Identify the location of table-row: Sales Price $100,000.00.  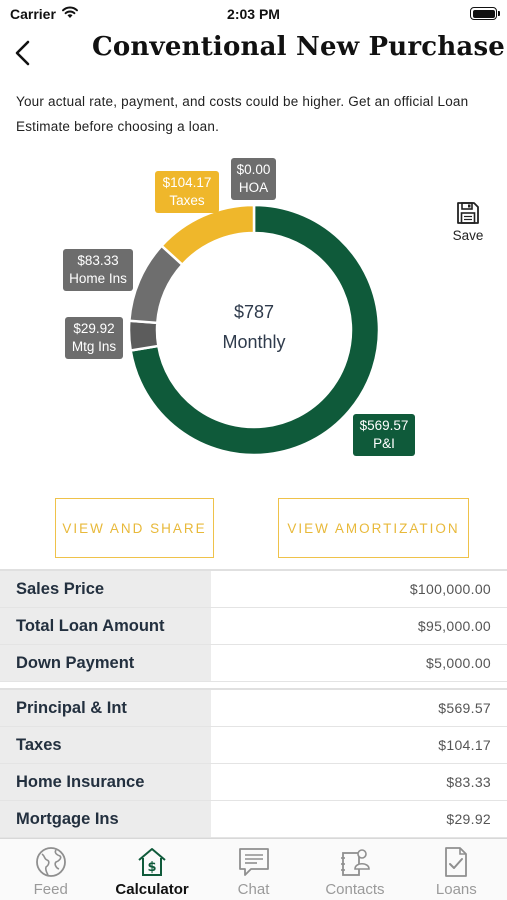
(253, 589).